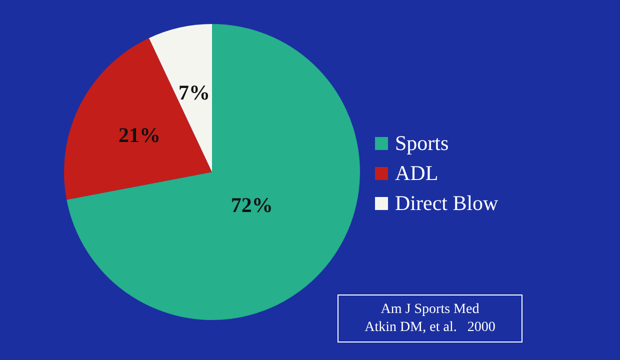 Image resolution: width=620 pixels, height=360 pixels. I want to click on data-label: 21%, so click(139, 135).